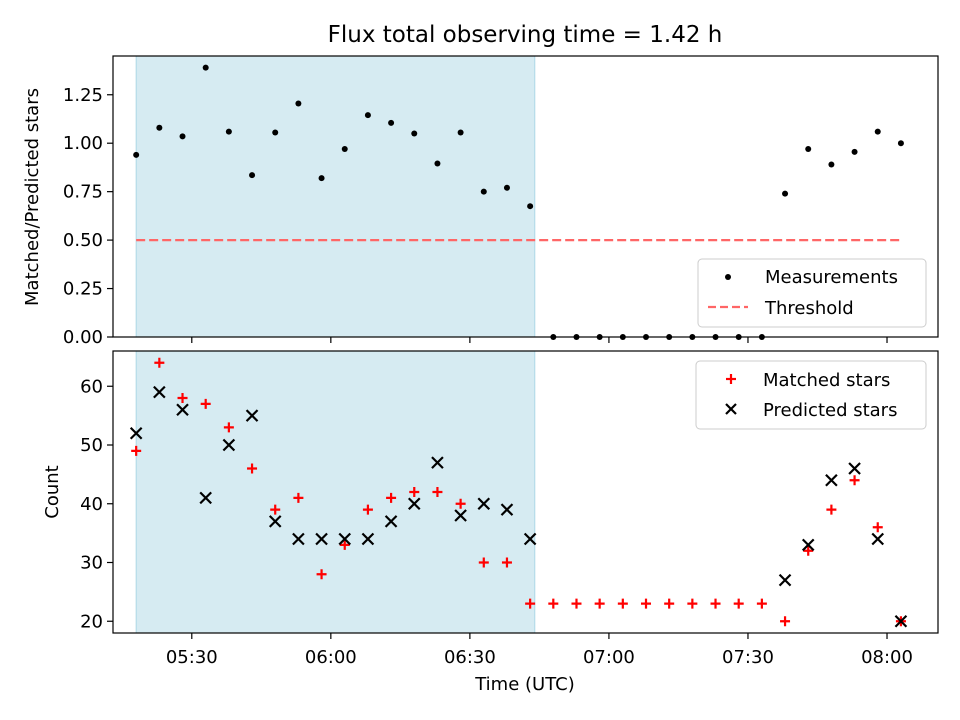 The height and width of the screenshot is (720, 960). I want to click on y-tick-label: 1.25, so click(83, 95).